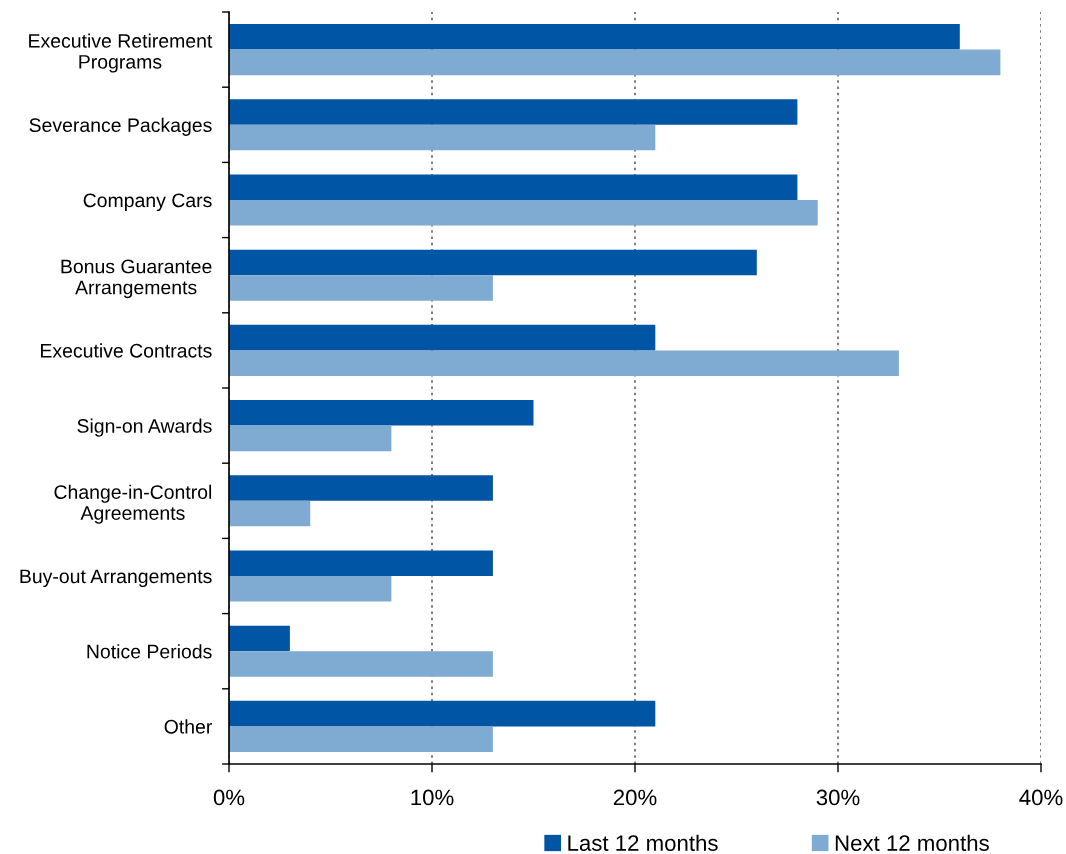  Describe the element at coordinates (635, 797) in the screenshot. I see `x-tick-label: 20%` at that location.